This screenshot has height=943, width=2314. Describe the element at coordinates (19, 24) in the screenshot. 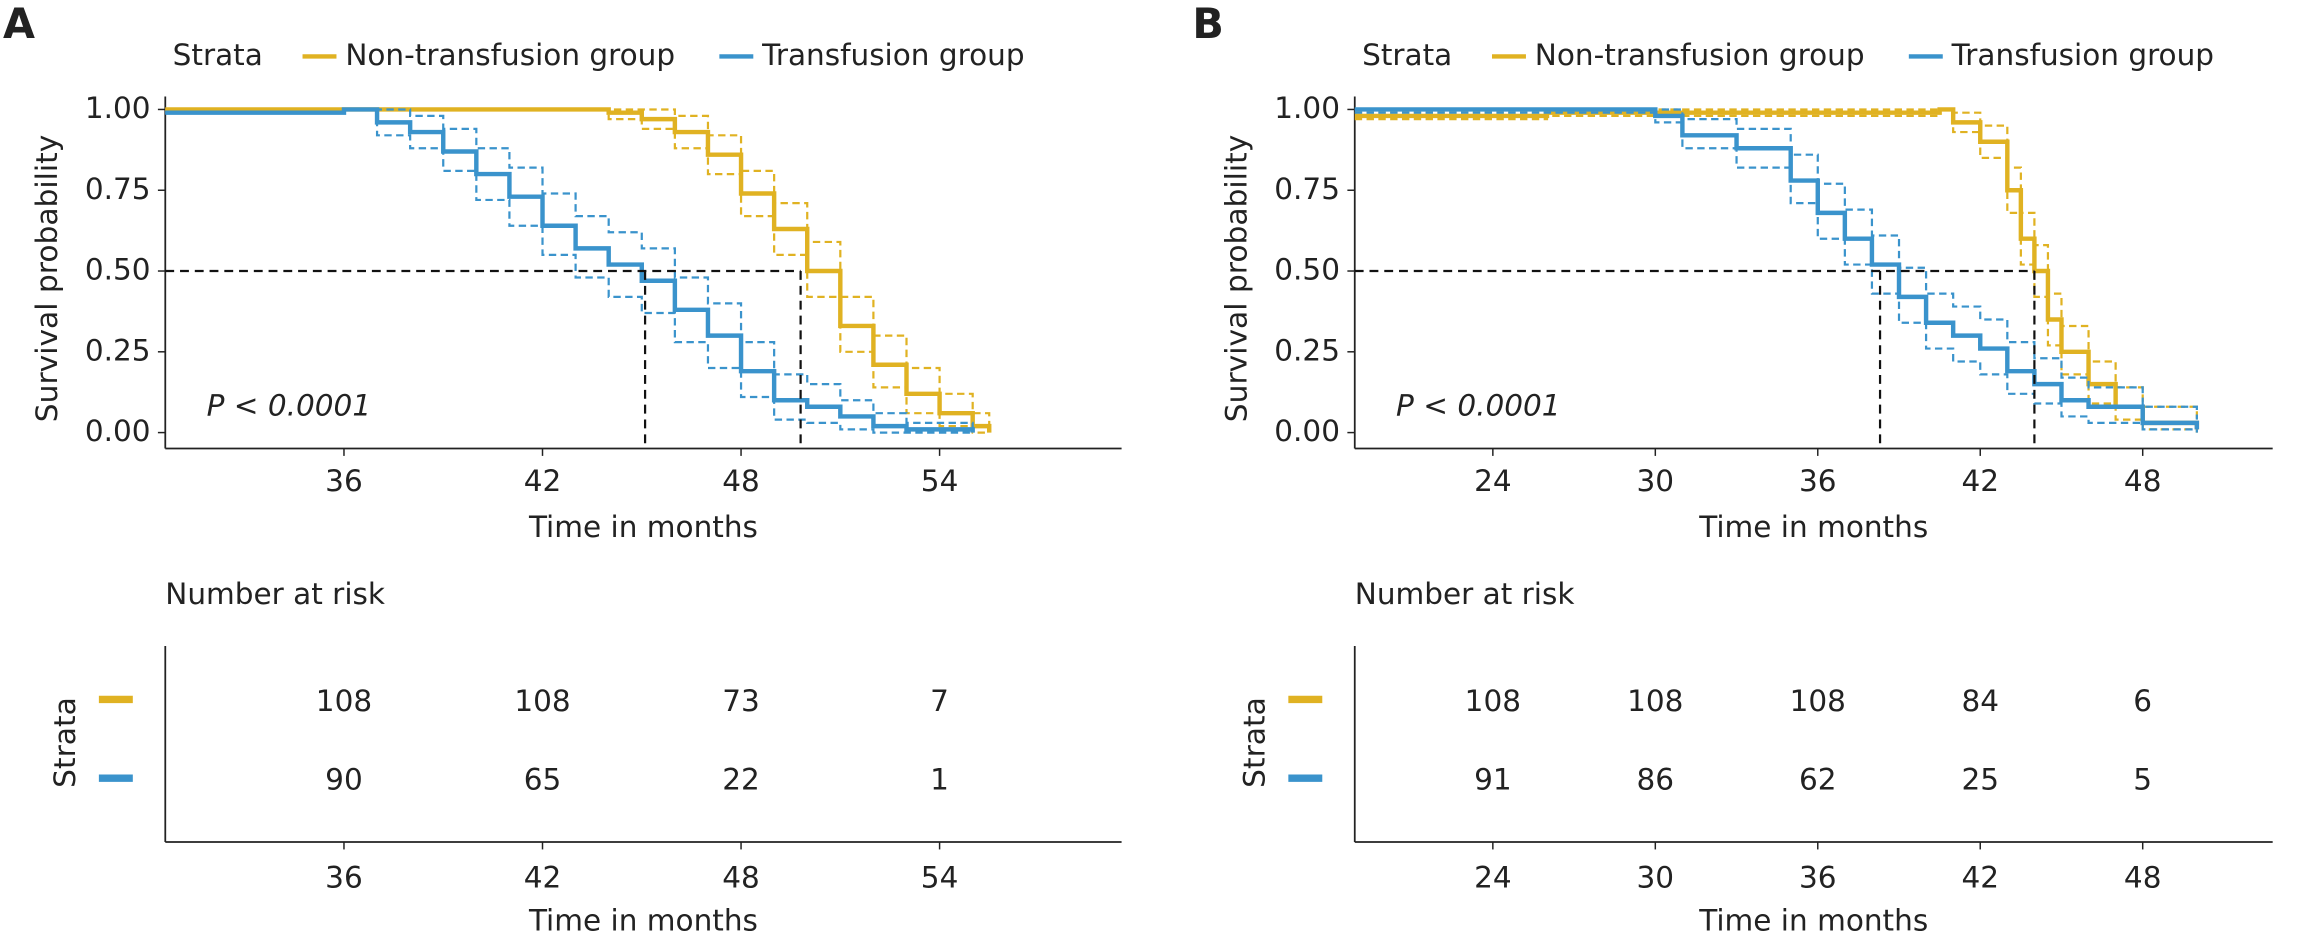

I see `panel-label: A` at that location.